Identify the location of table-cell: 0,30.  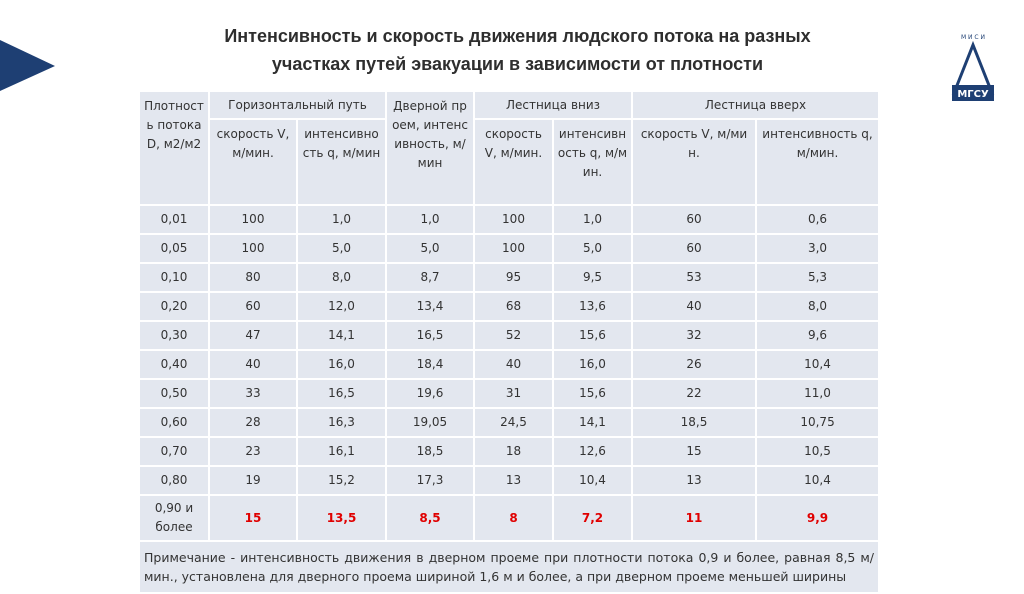
(174, 335).